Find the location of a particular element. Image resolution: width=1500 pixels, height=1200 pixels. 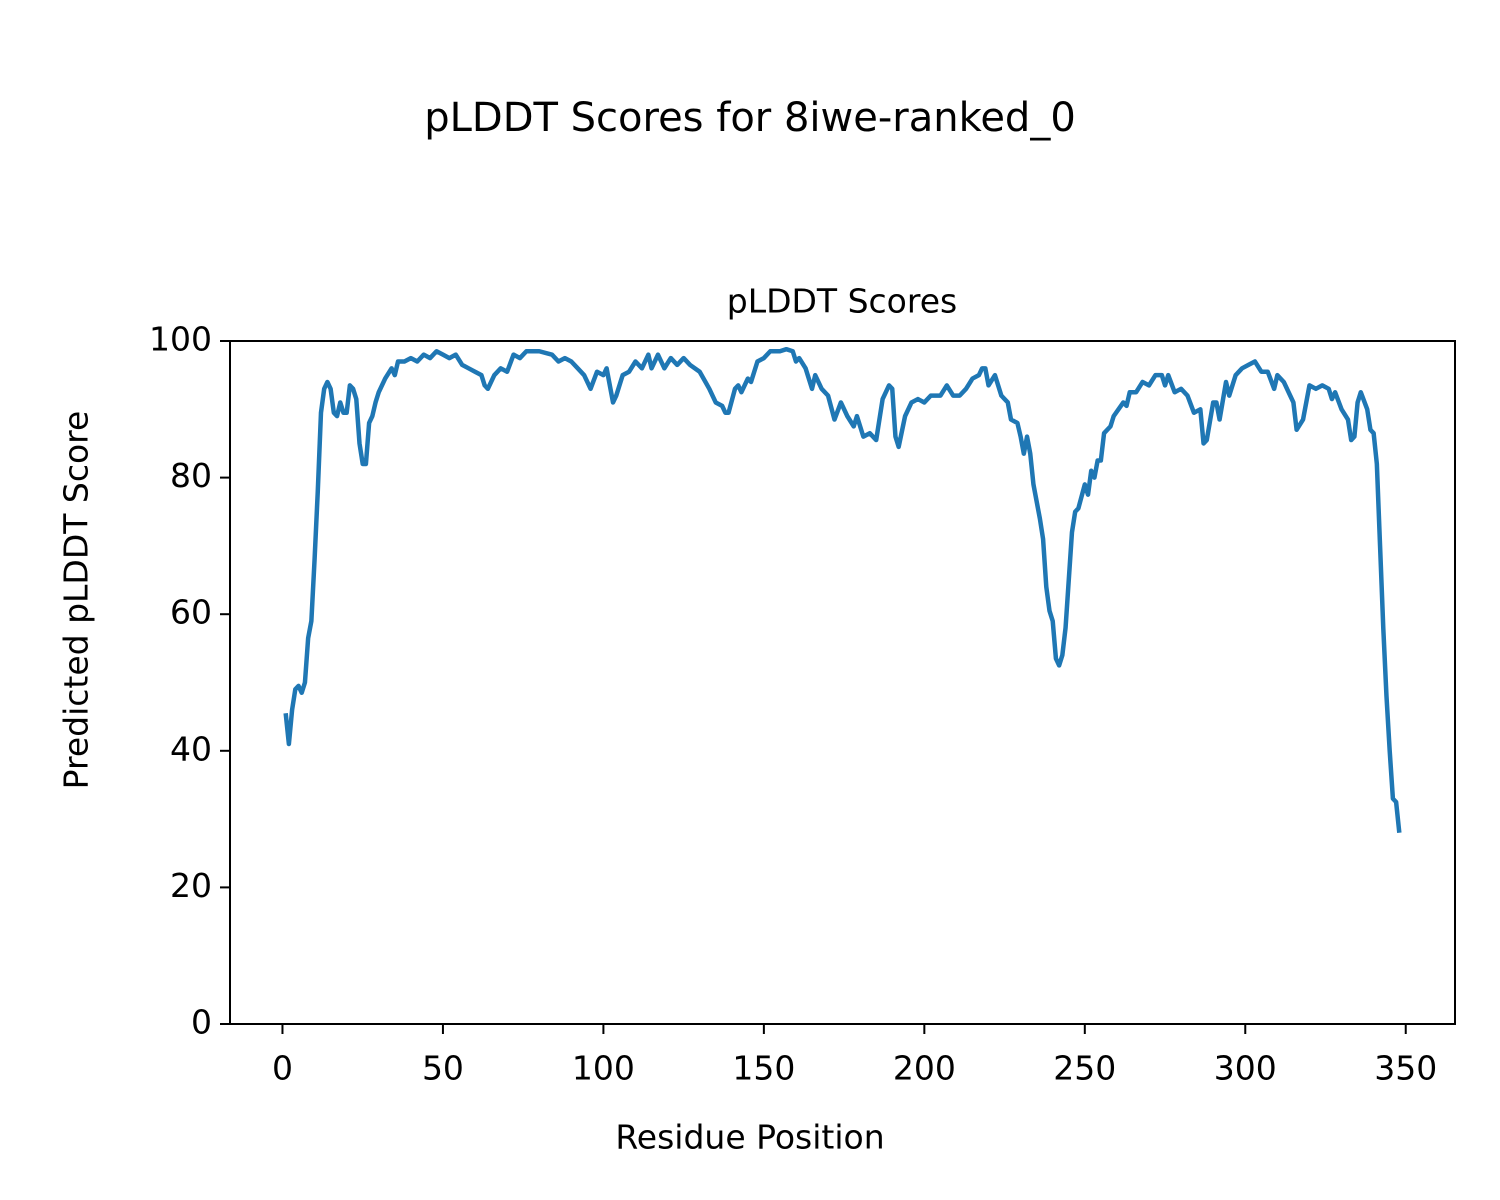

y-tick-label: 80 is located at coordinates (191, 475).